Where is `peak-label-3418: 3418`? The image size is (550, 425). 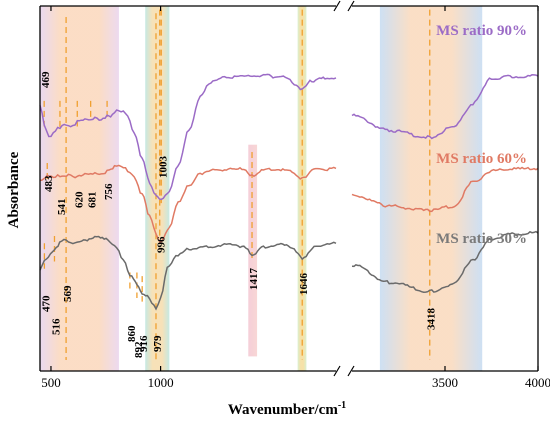
peak-label-3418: 3418 is located at coordinates (432, 319).